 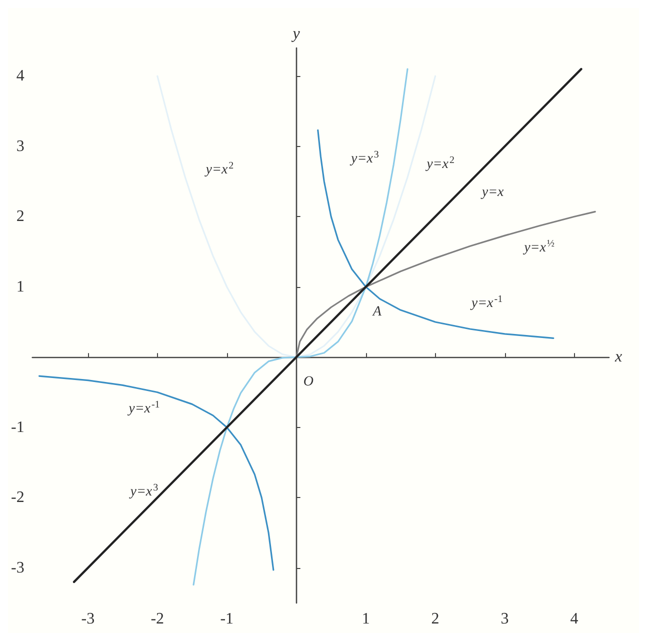 What do you see at coordinates (20, 287) in the screenshot?
I see `y-tick-label: 1` at bounding box center [20, 287].